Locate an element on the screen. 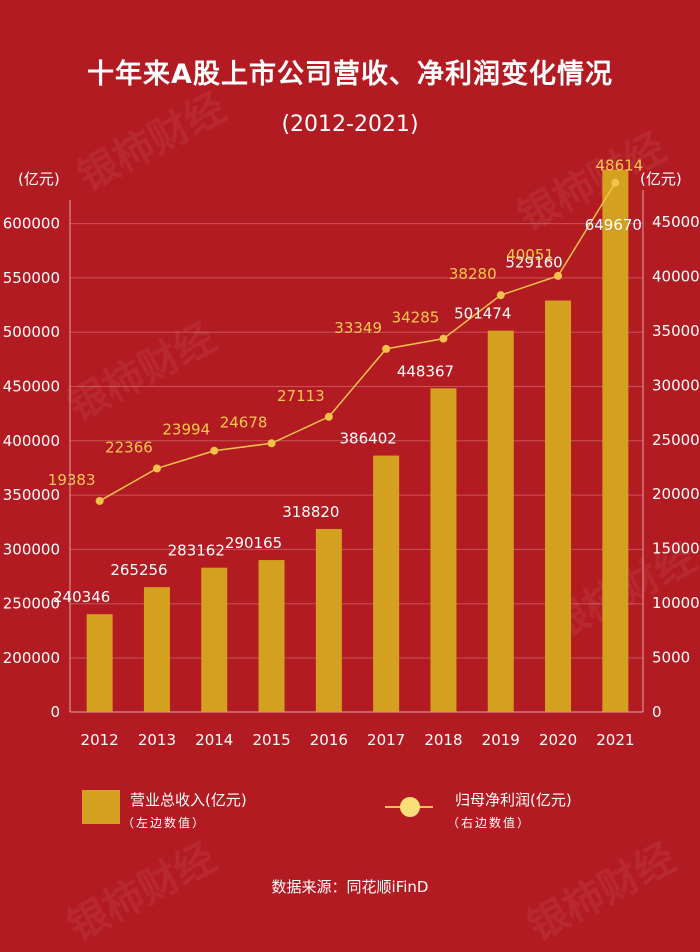 Image resolution: width=700 pixels, height=952 pixels. right-tick-label: 30000 is located at coordinates (676, 385).